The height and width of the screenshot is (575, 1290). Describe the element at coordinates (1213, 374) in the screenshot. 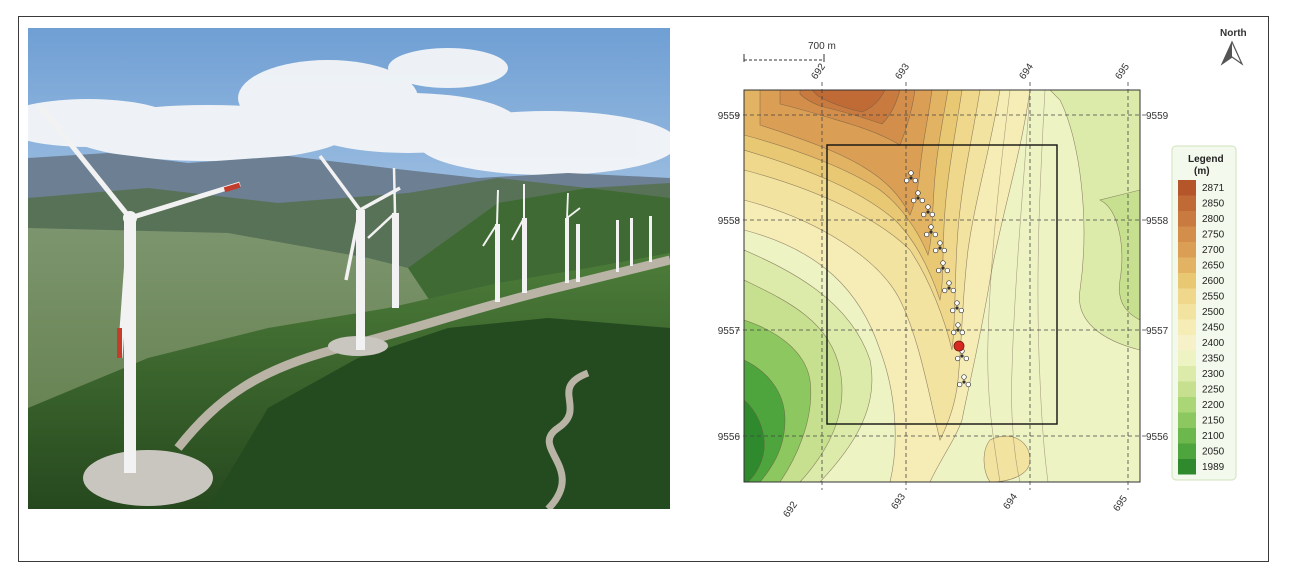

I see `legend-label: 2300` at that location.